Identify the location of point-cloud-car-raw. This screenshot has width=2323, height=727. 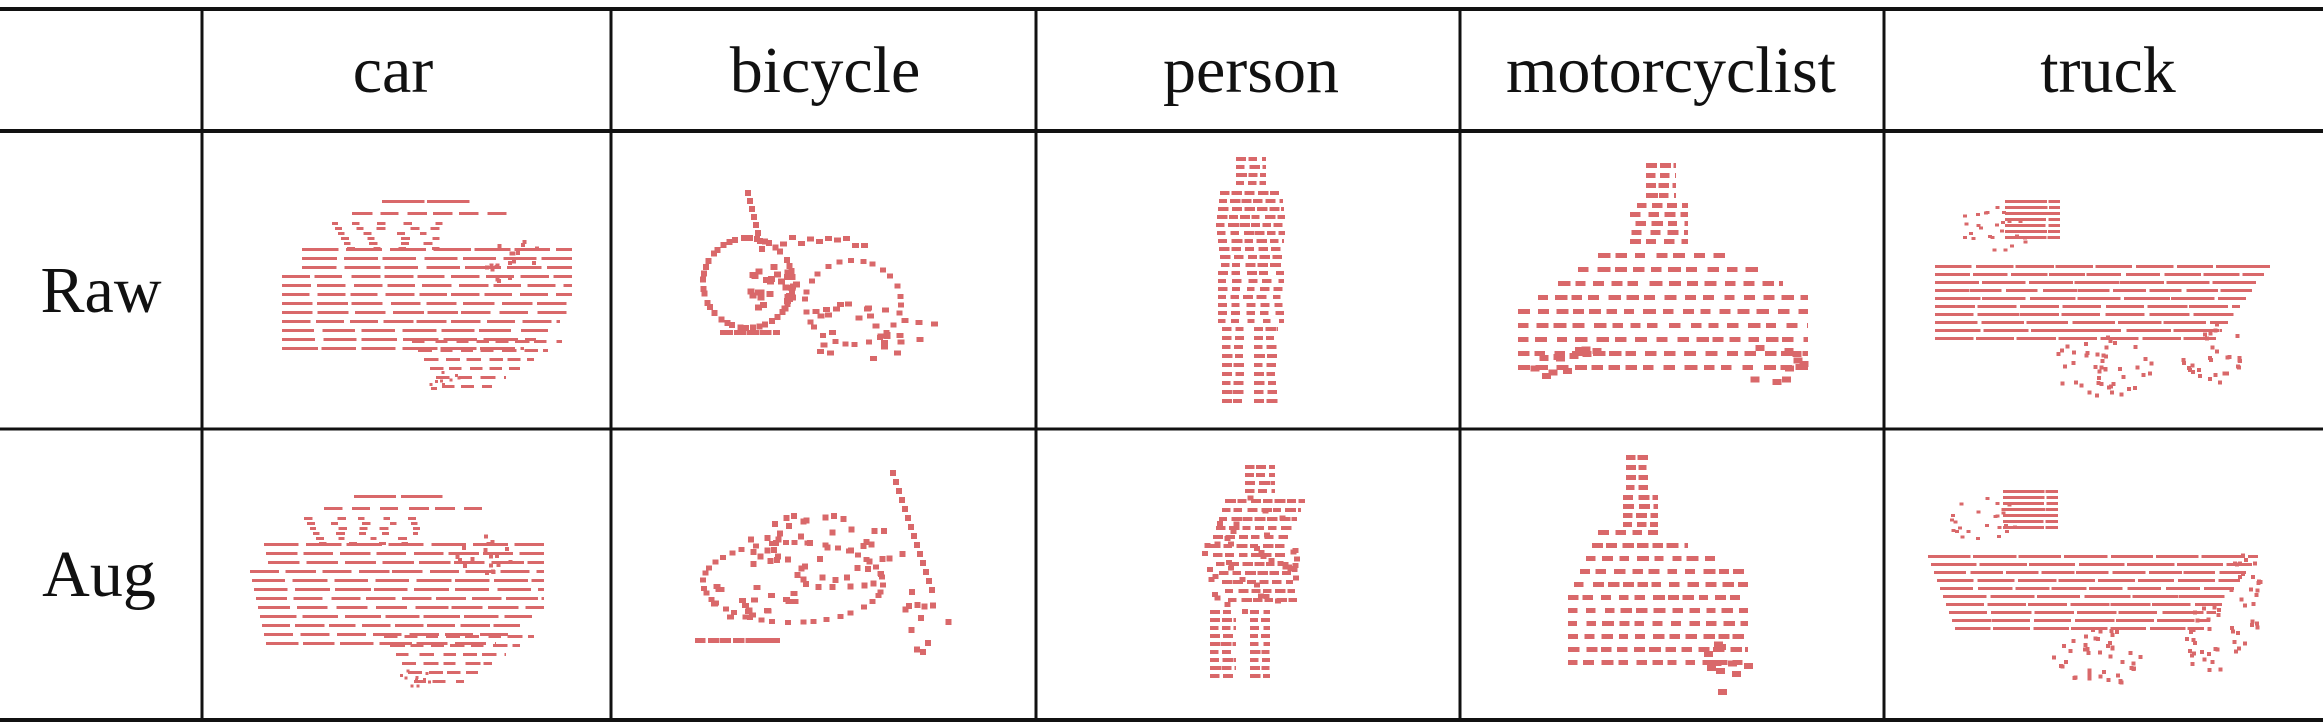
(427, 295).